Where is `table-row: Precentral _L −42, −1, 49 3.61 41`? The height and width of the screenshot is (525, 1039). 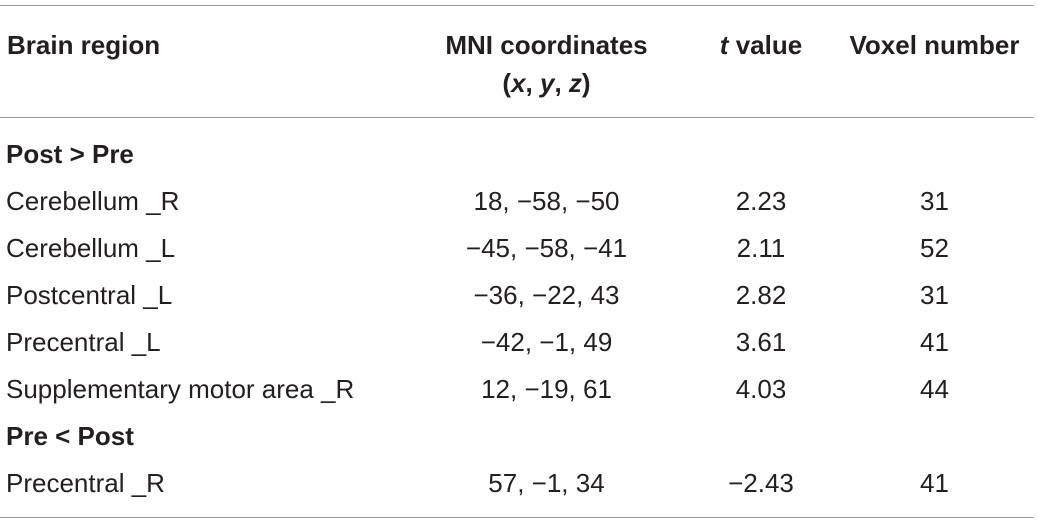 table-row: Precentral _L −42, −1, 49 3.61 41 is located at coordinates (518, 342).